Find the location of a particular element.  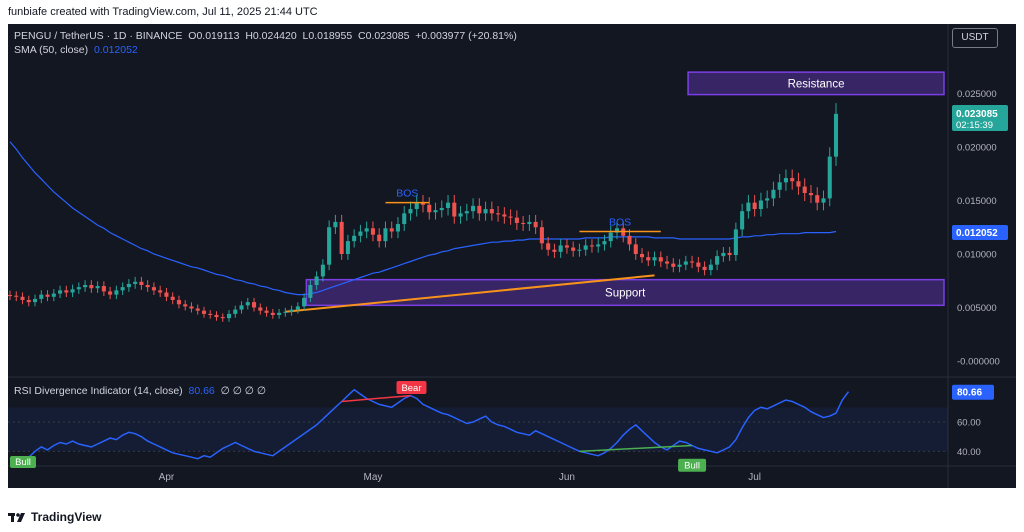

open-label: O is located at coordinates (192, 36).